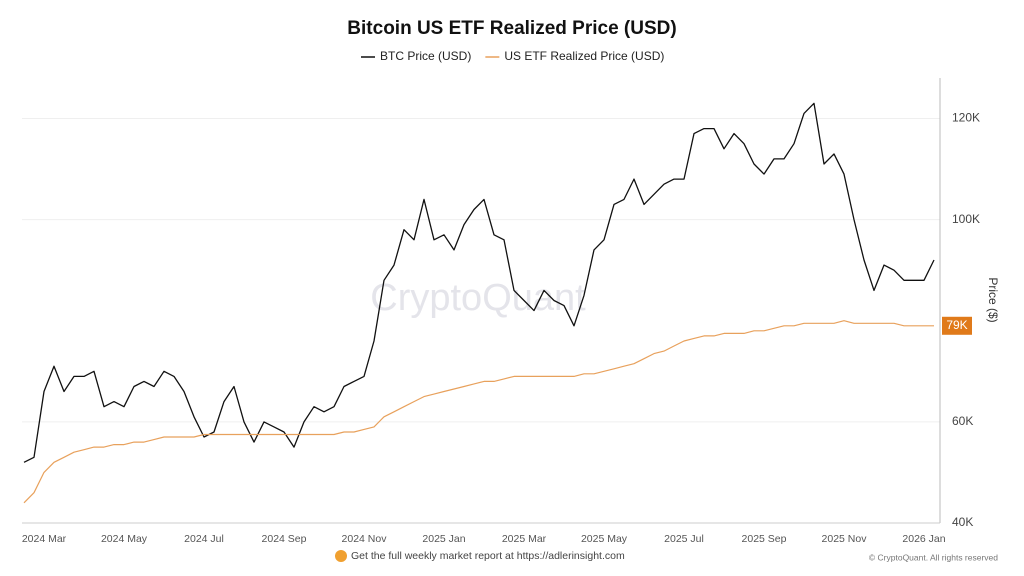 The image size is (1024, 576). I want to click on value-label: 79K, so click(956, 325).